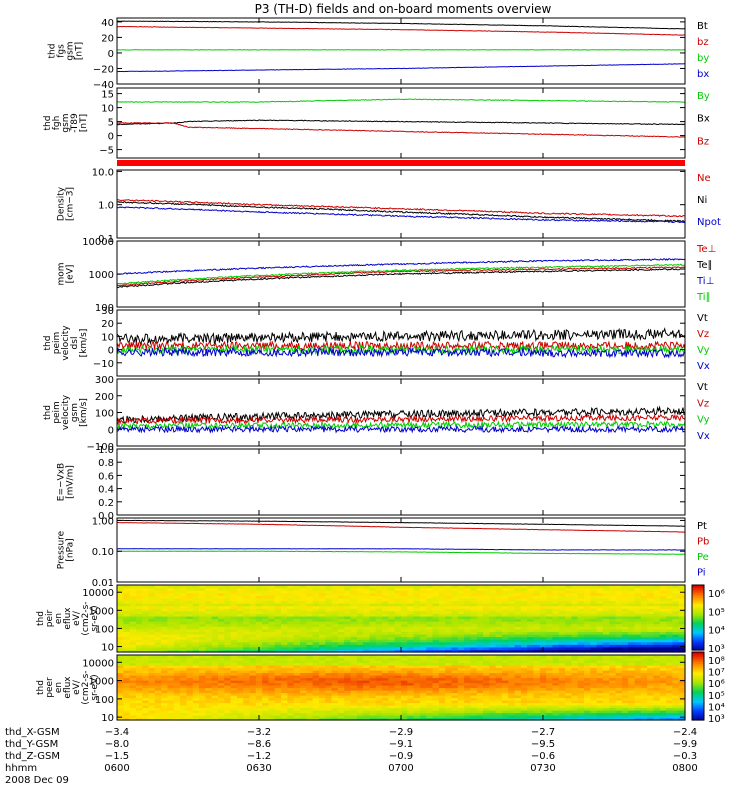 This screenshot has width=750, height=800. Describe the element at coordinates (57, 343) in the screenshot. I see `y-axis-label: peim` at that location.